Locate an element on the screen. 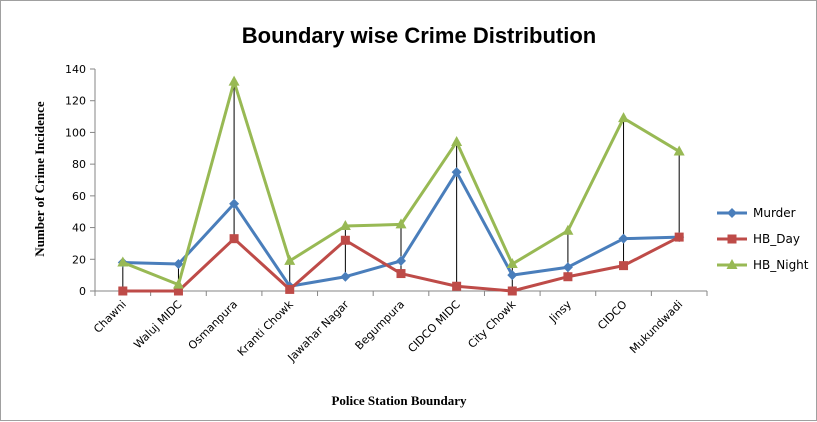  legend-label: HB_Day is located at coordinates (776, 239).